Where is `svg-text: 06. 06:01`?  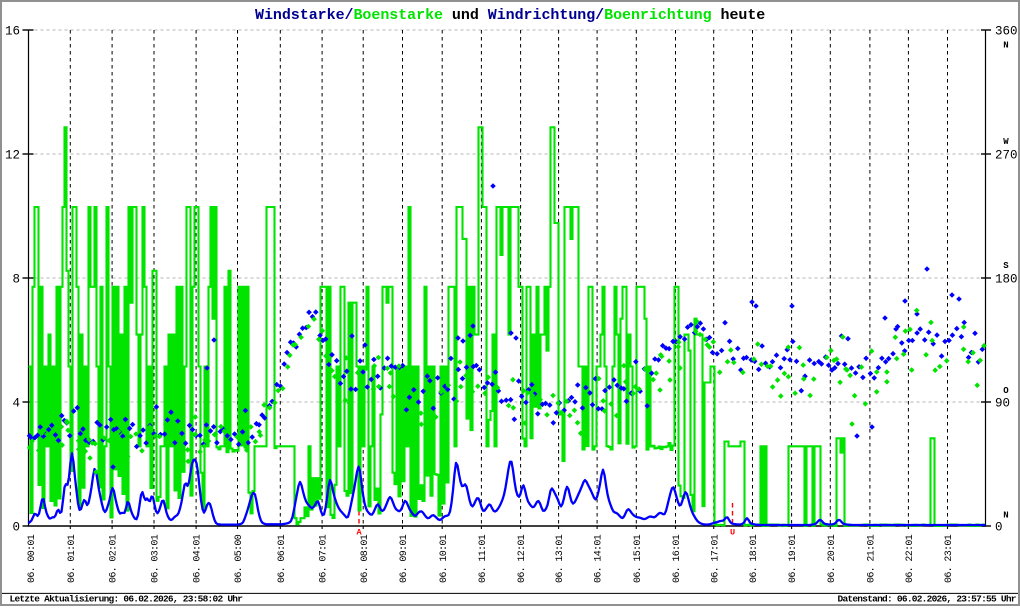 svg-text: 06. 06:01 is located at coordinates (282, 558).